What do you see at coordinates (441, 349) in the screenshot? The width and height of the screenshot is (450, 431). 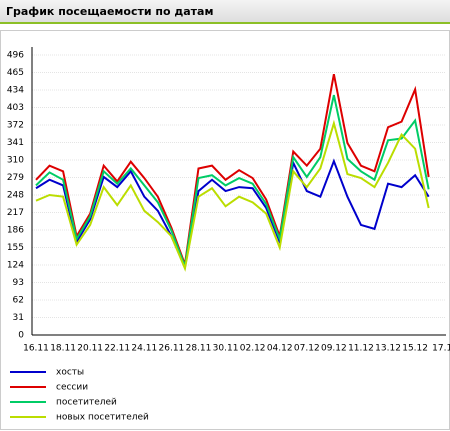 I see `x-tick-label: 17.1` at bounding box center [441, 349].